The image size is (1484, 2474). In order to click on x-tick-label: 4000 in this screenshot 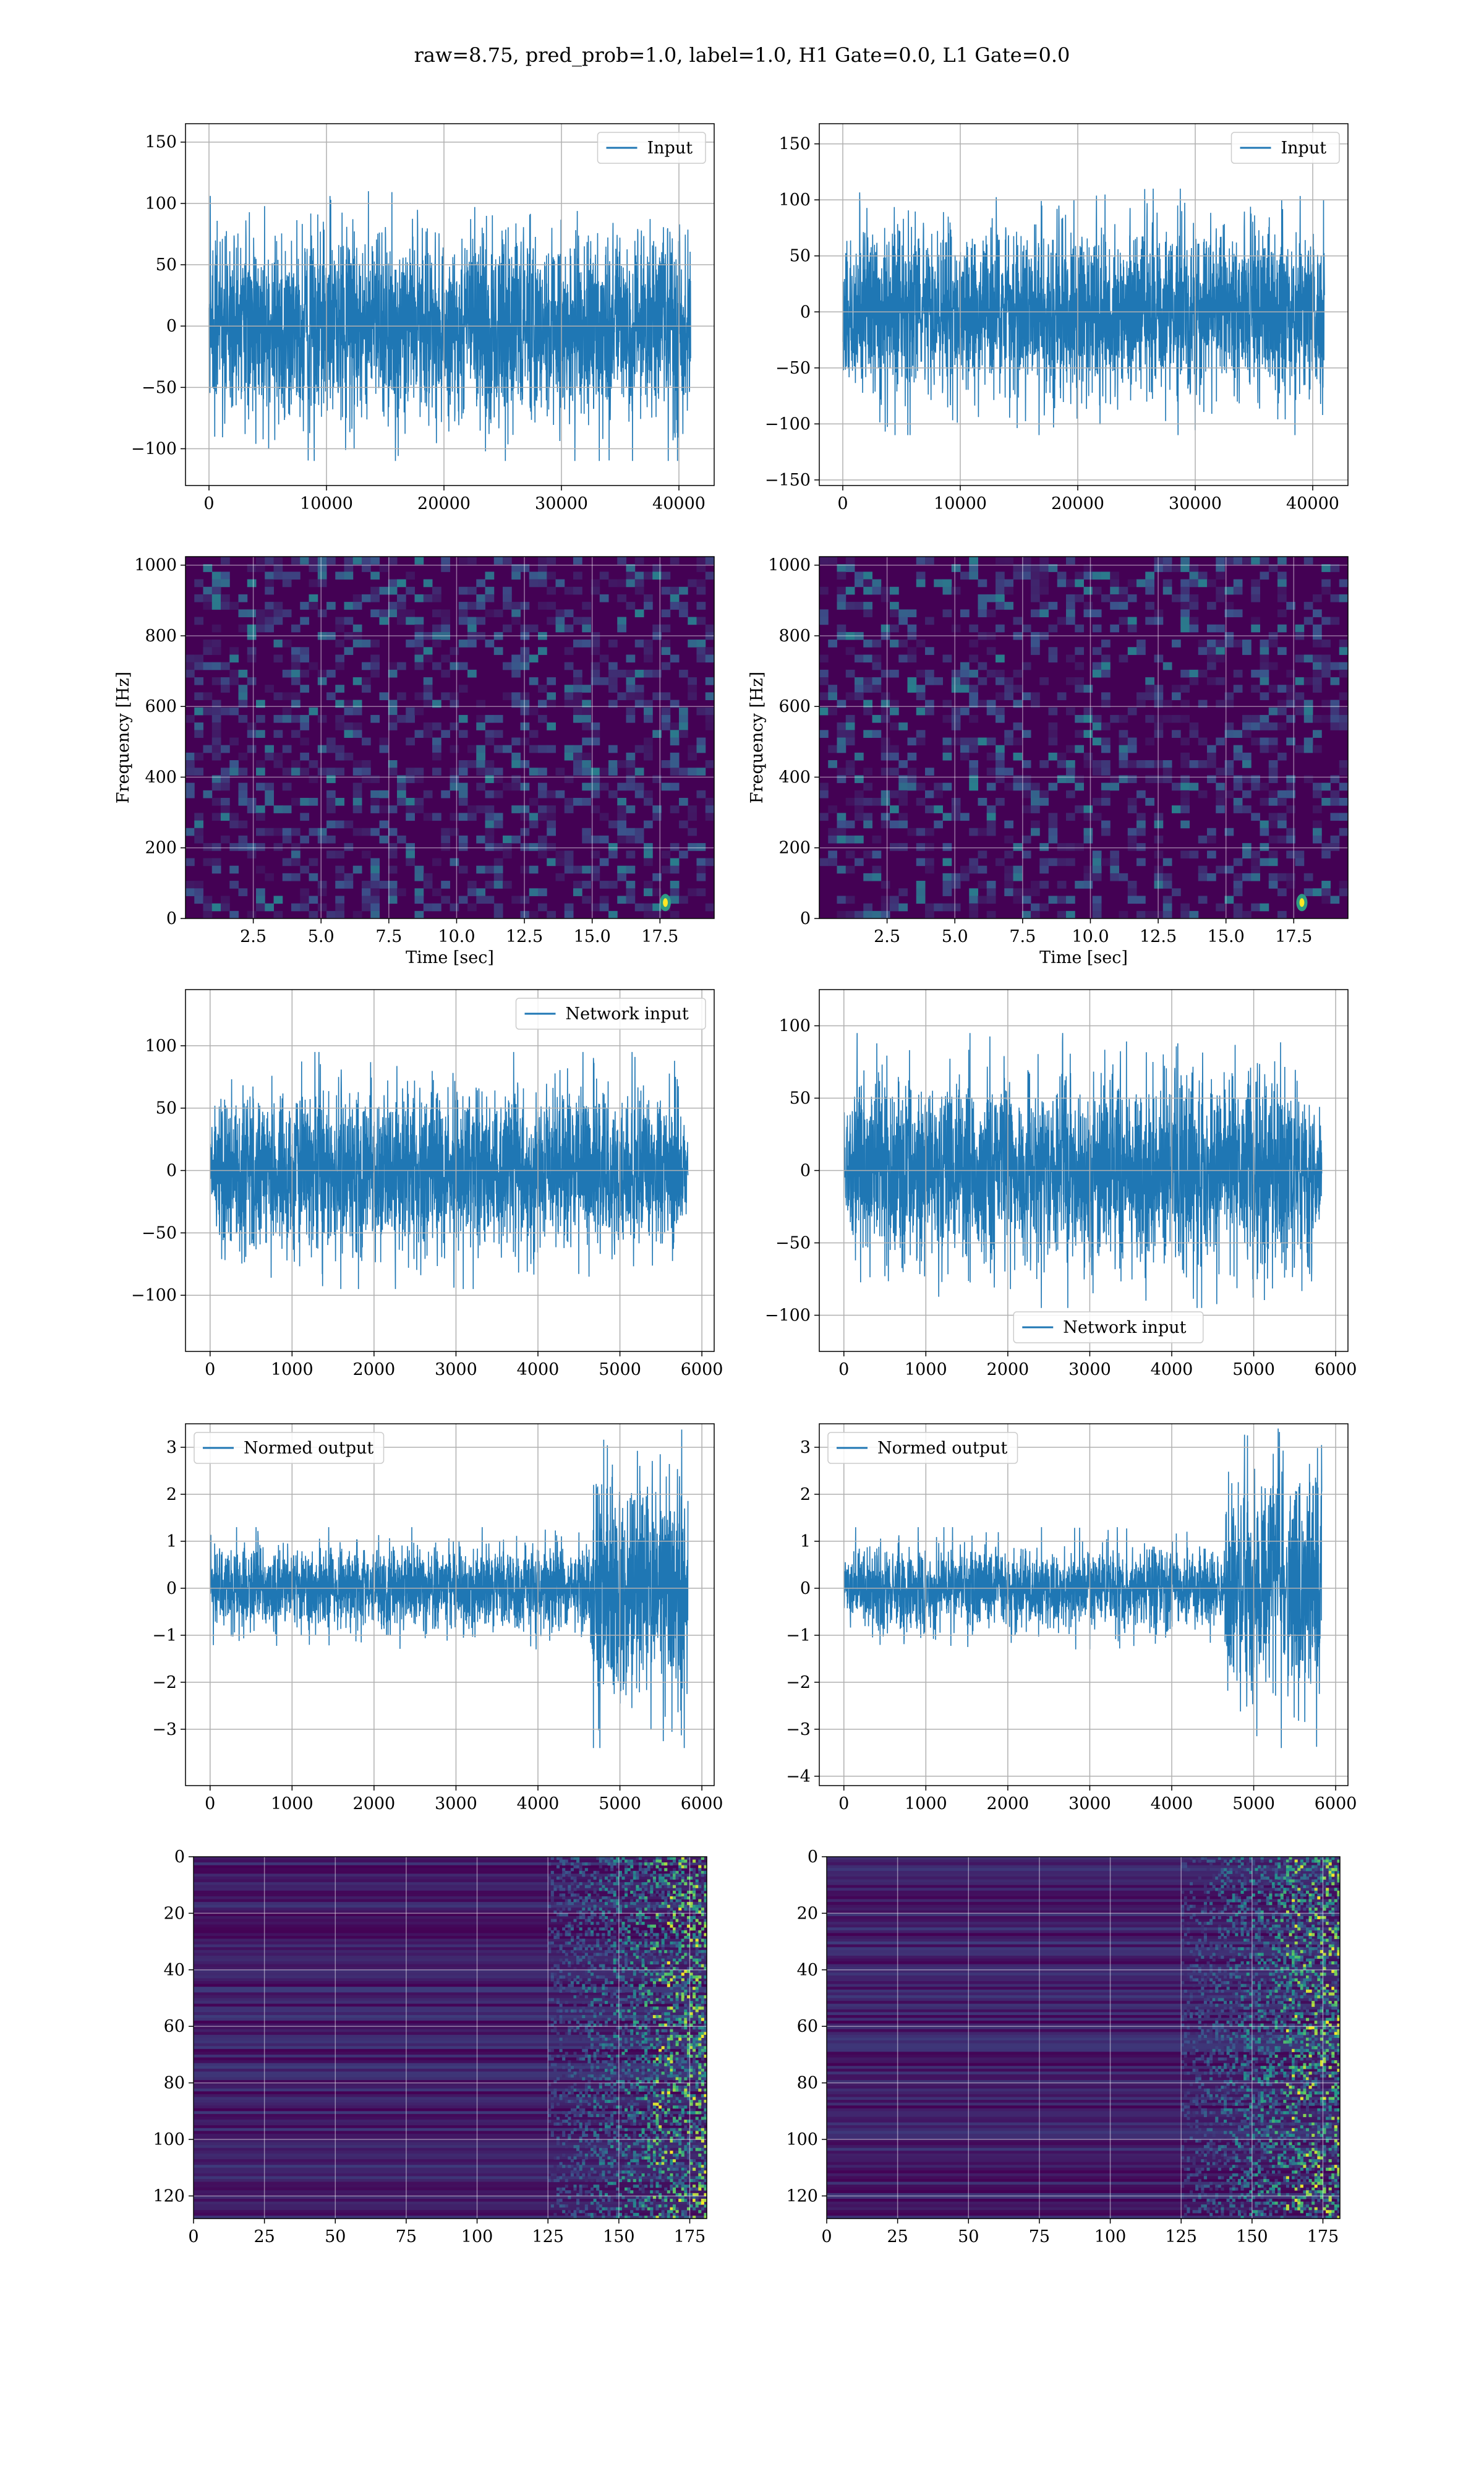, I will do `click(1172, 1803)`.